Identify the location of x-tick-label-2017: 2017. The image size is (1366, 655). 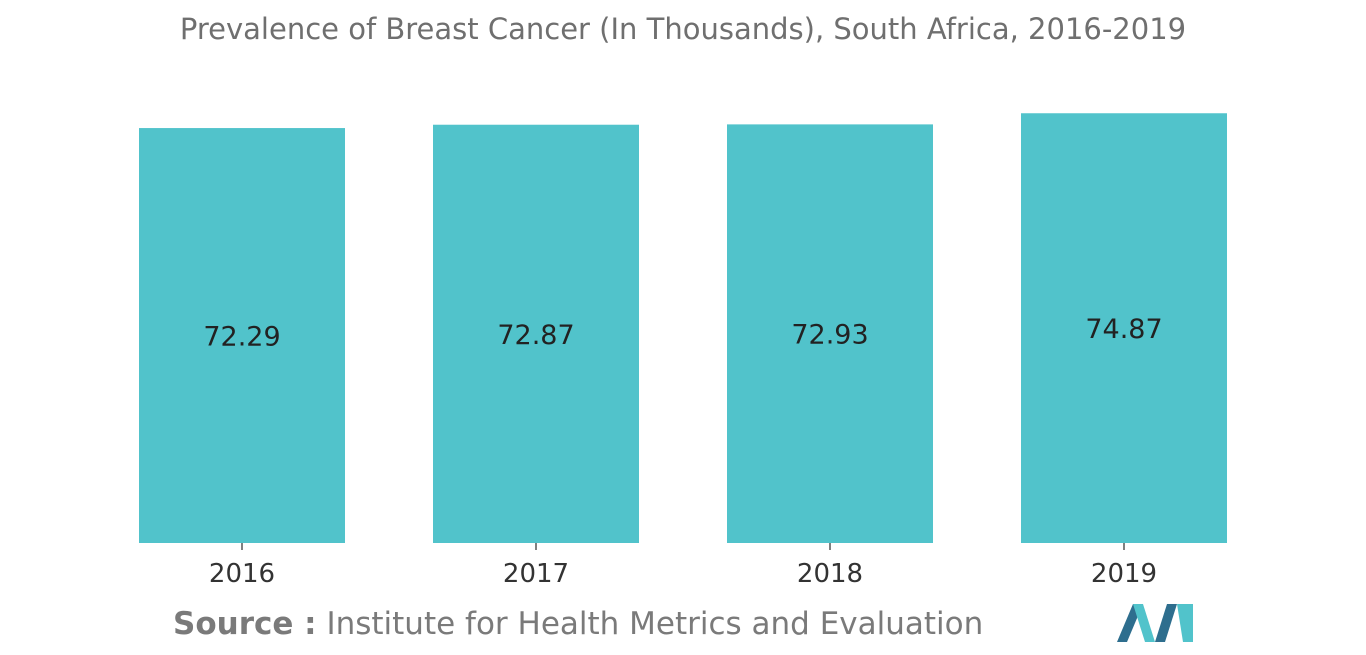
(536, 574).